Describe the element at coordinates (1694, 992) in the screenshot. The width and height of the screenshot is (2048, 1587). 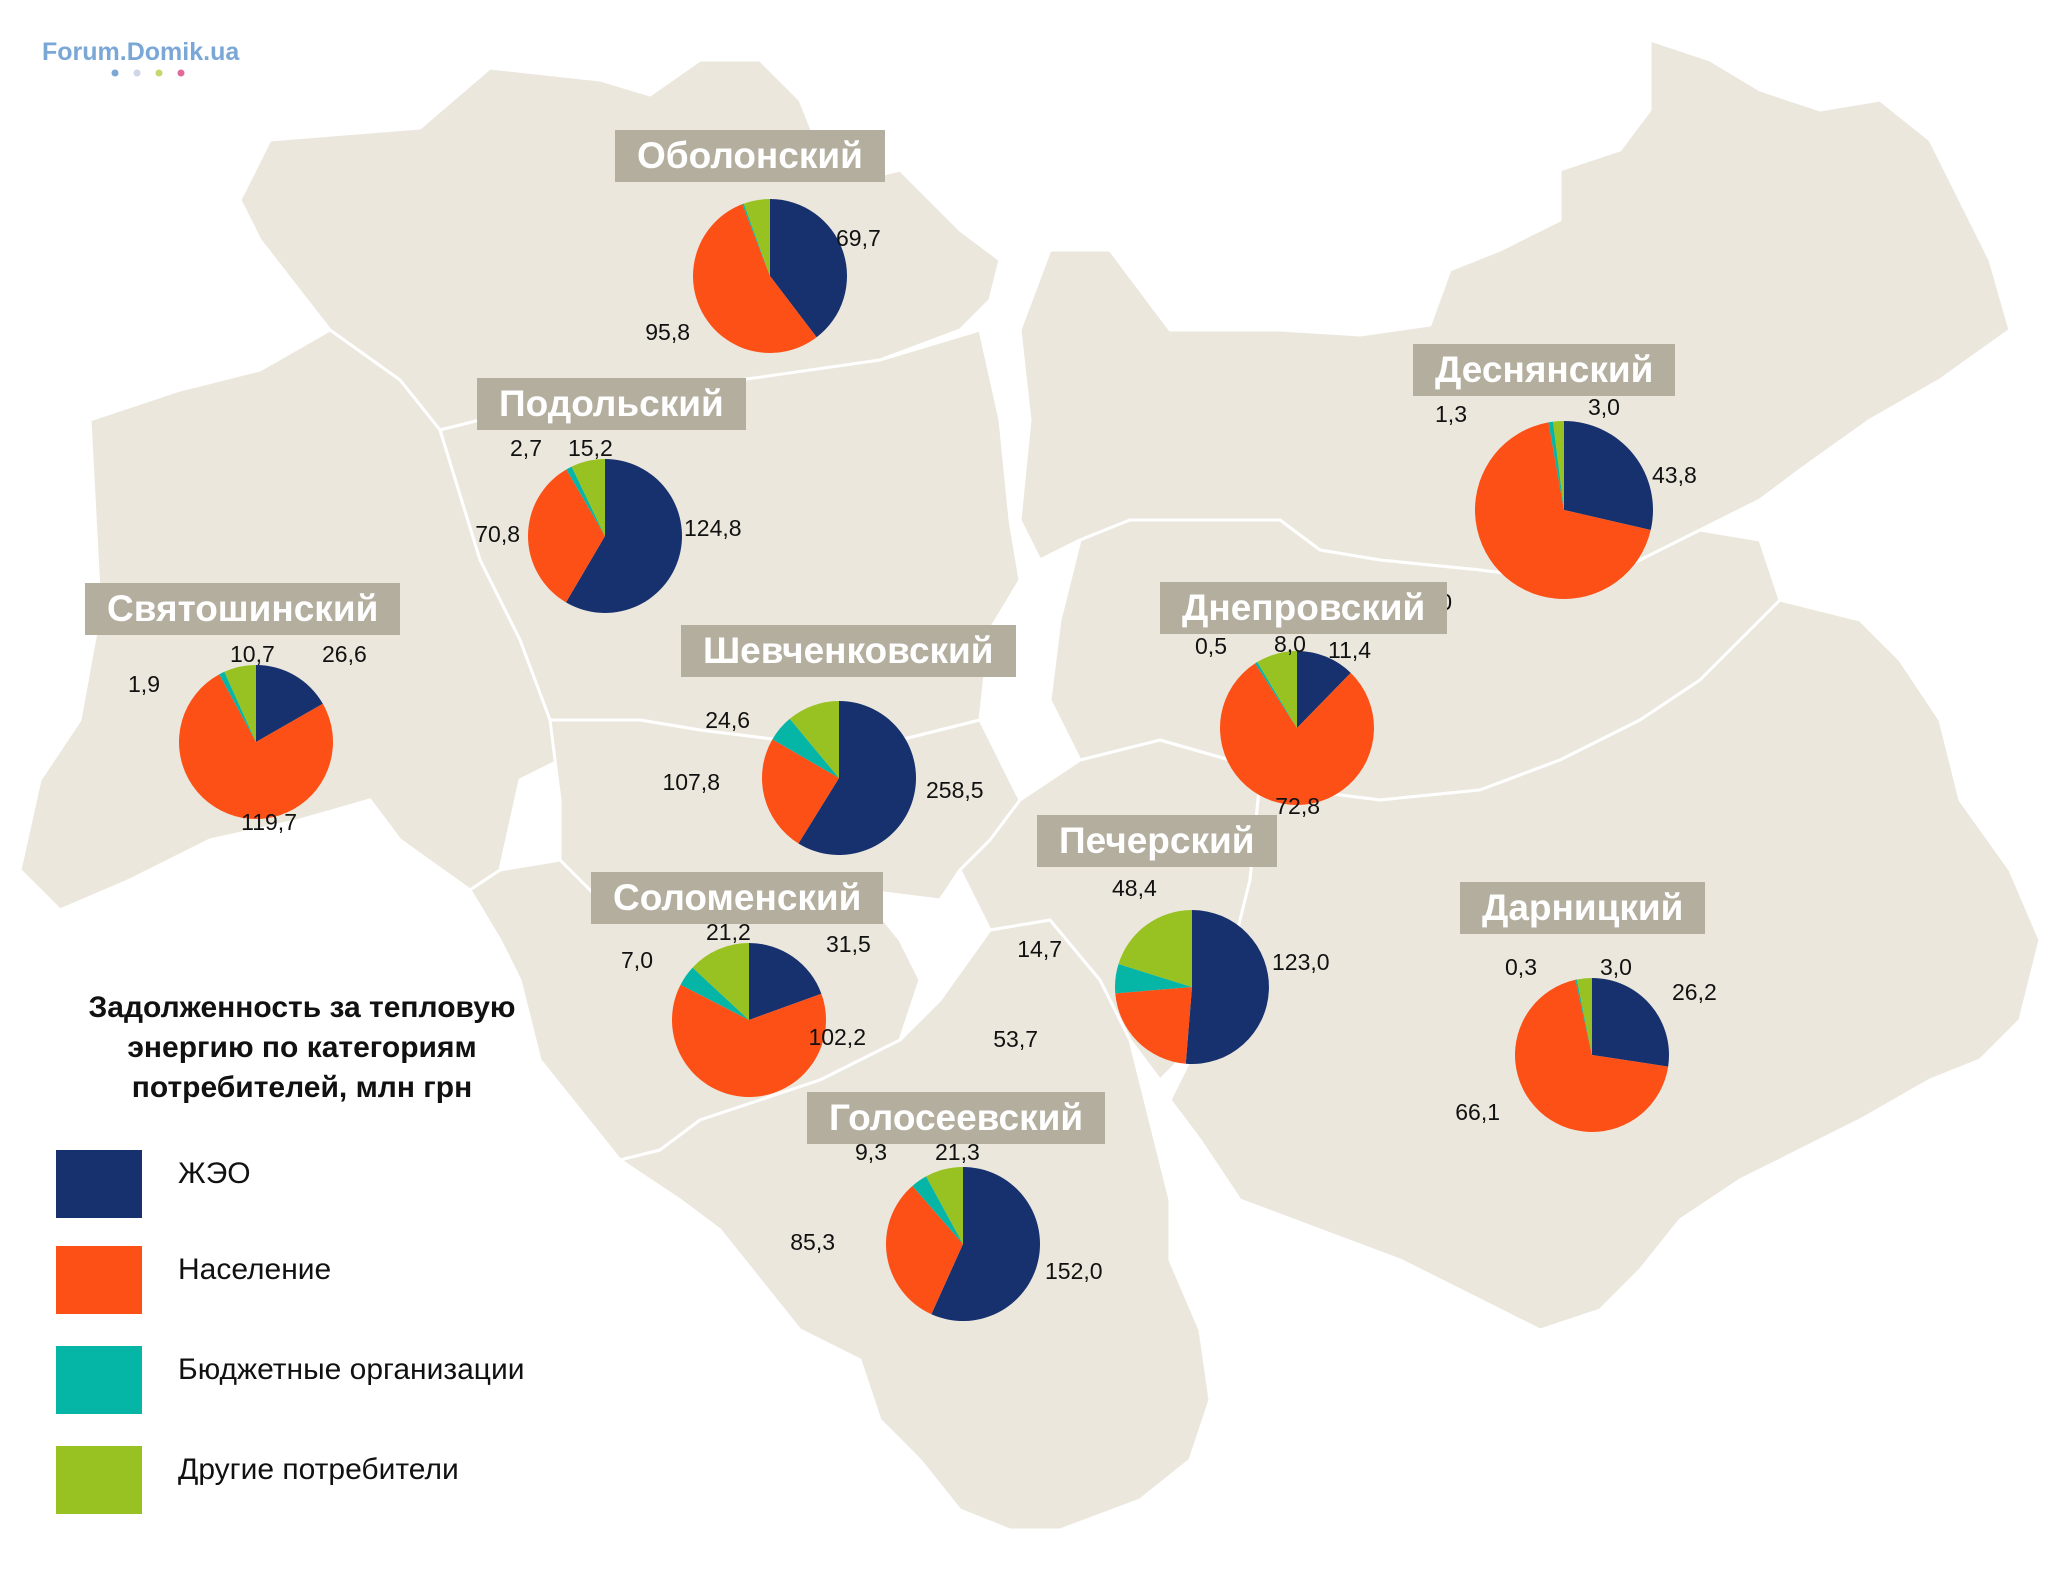
I see `pie-value-label: 26,2` at that location.